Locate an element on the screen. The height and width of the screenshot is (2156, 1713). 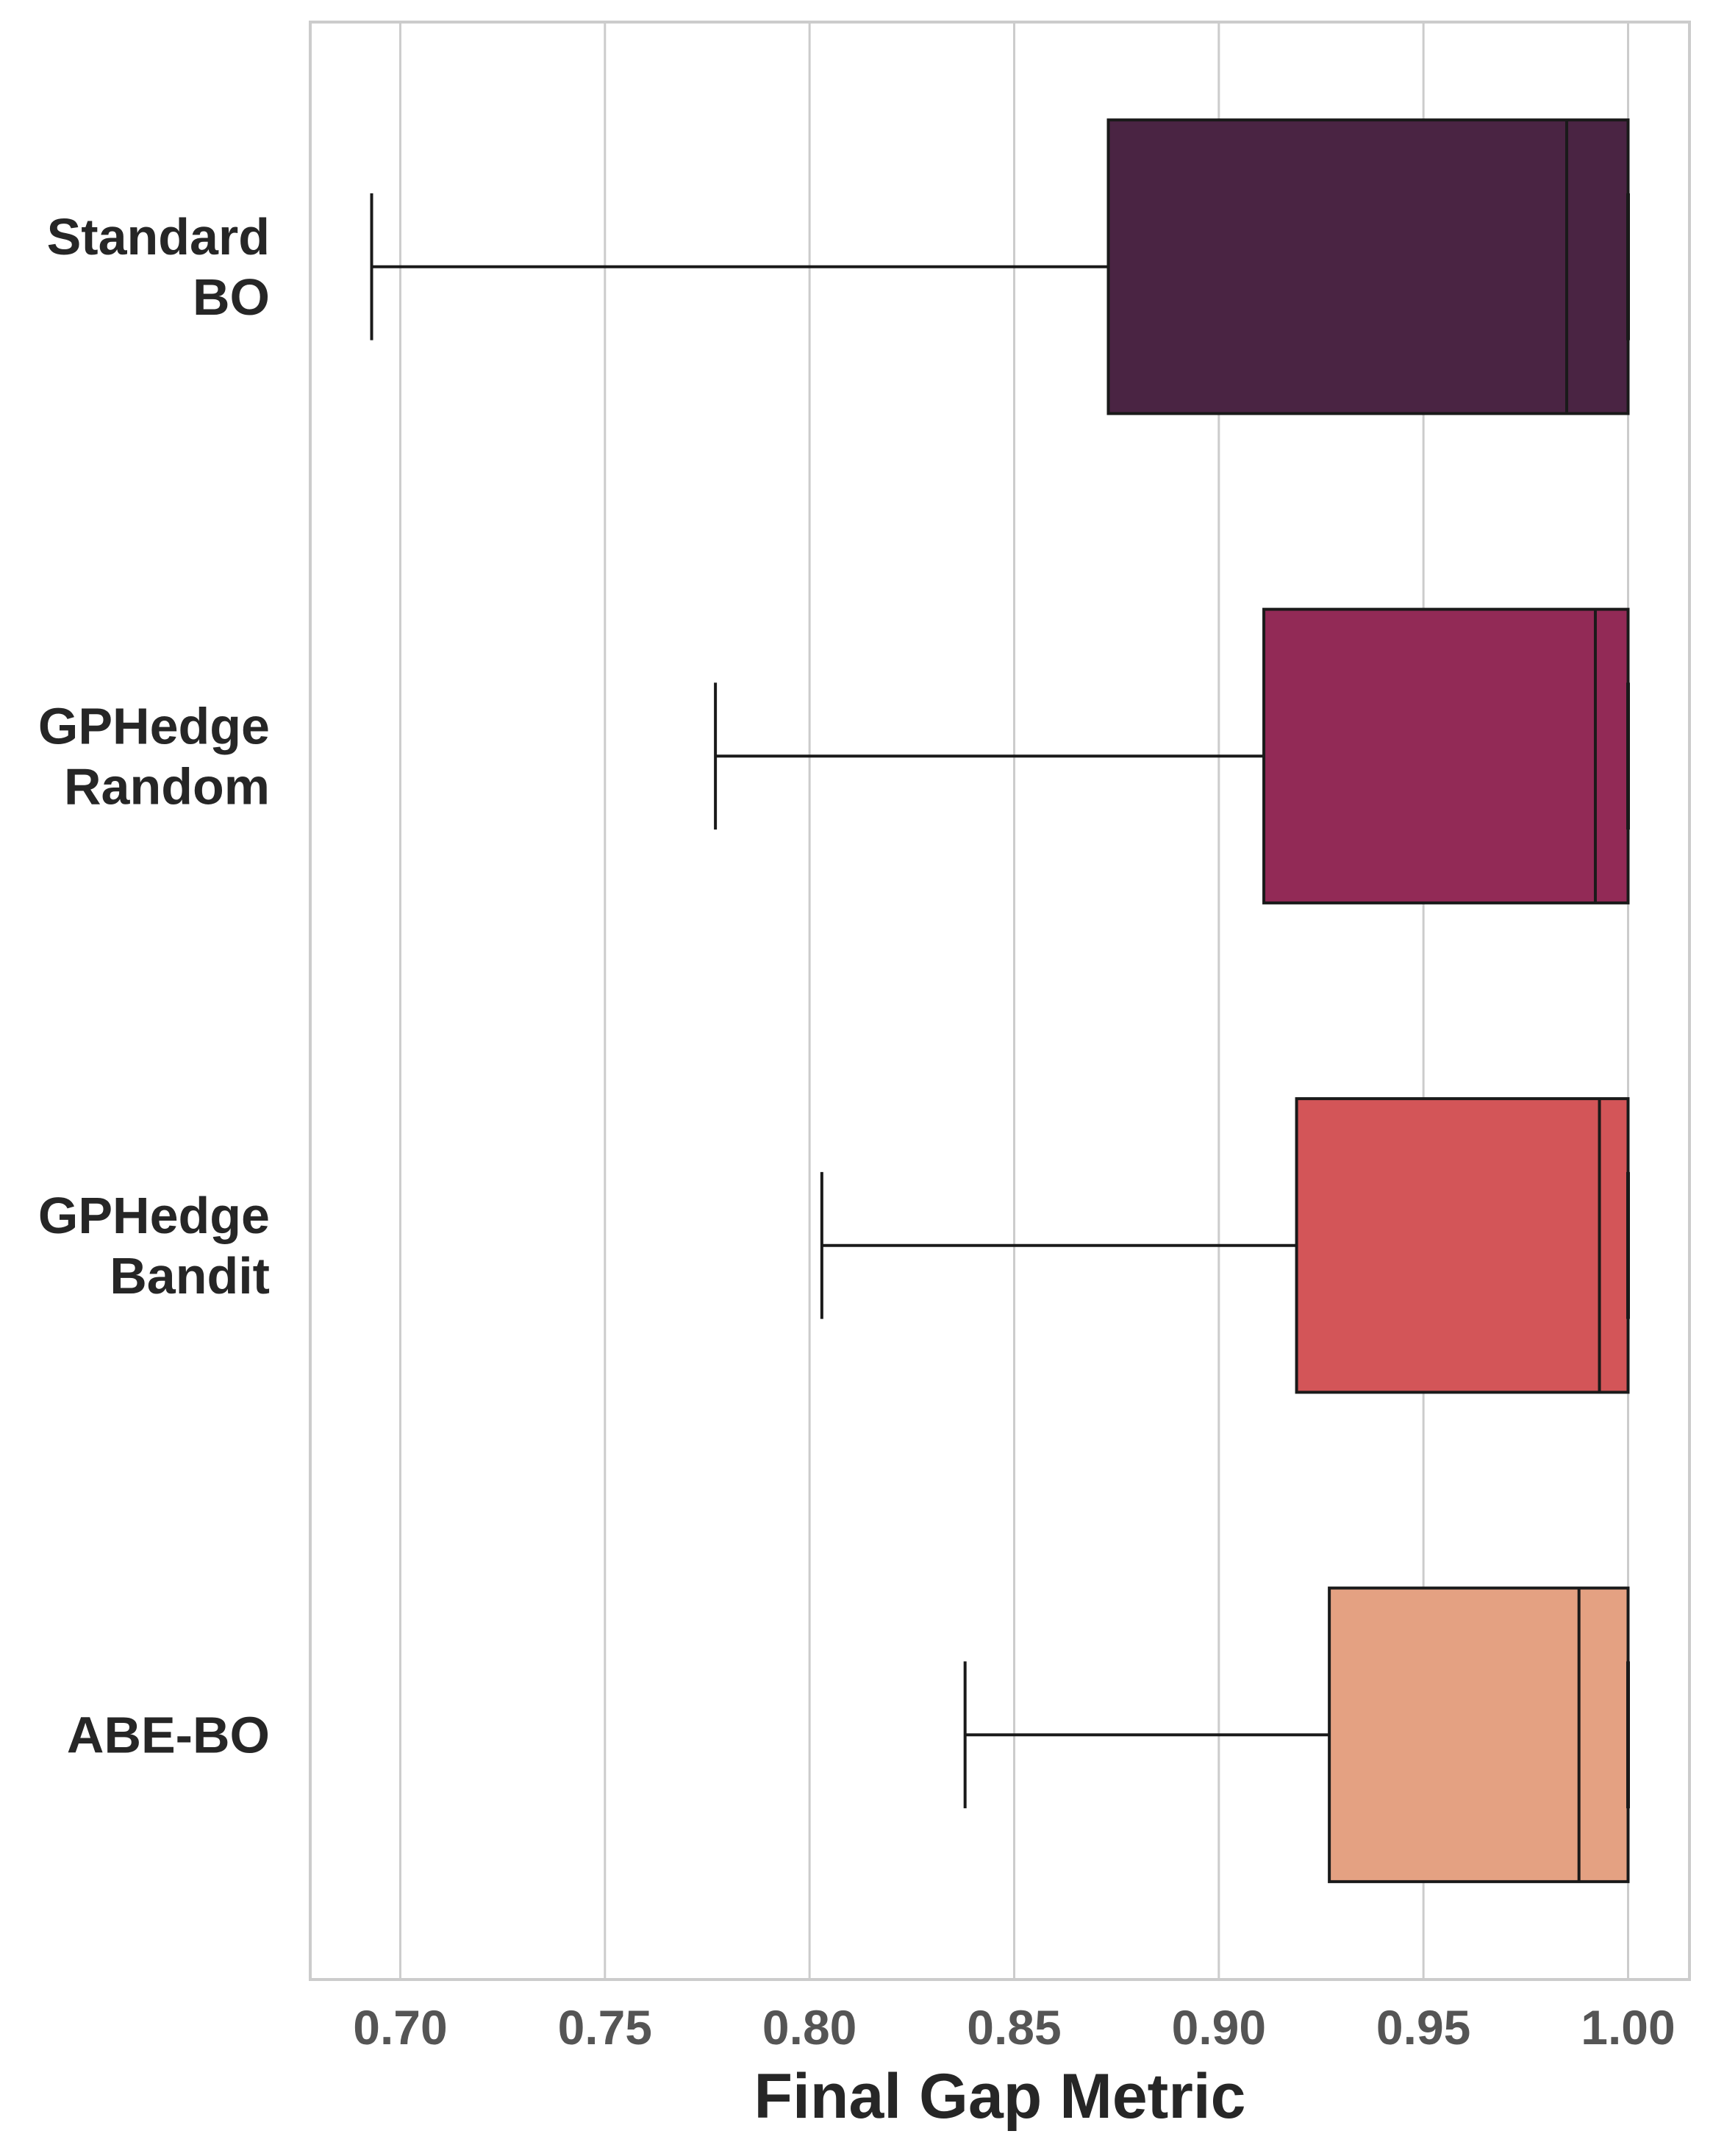
x-axis-title: Final Gap Metric is located at coordinates (1000, 2096).